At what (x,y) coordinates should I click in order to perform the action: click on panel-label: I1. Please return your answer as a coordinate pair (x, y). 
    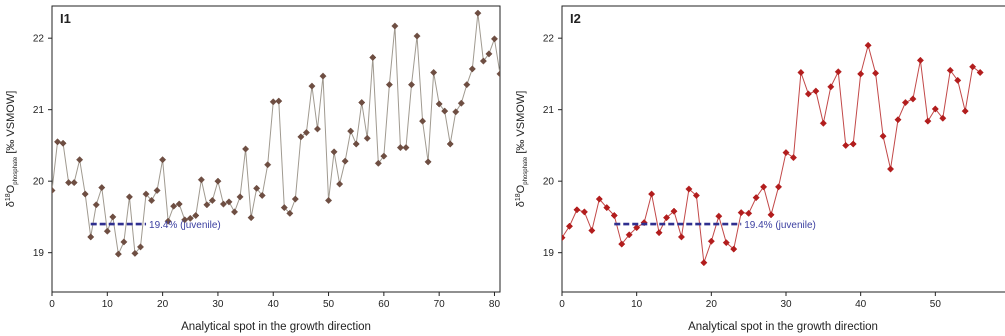
    Looking at the image, I should click on (65, 18).